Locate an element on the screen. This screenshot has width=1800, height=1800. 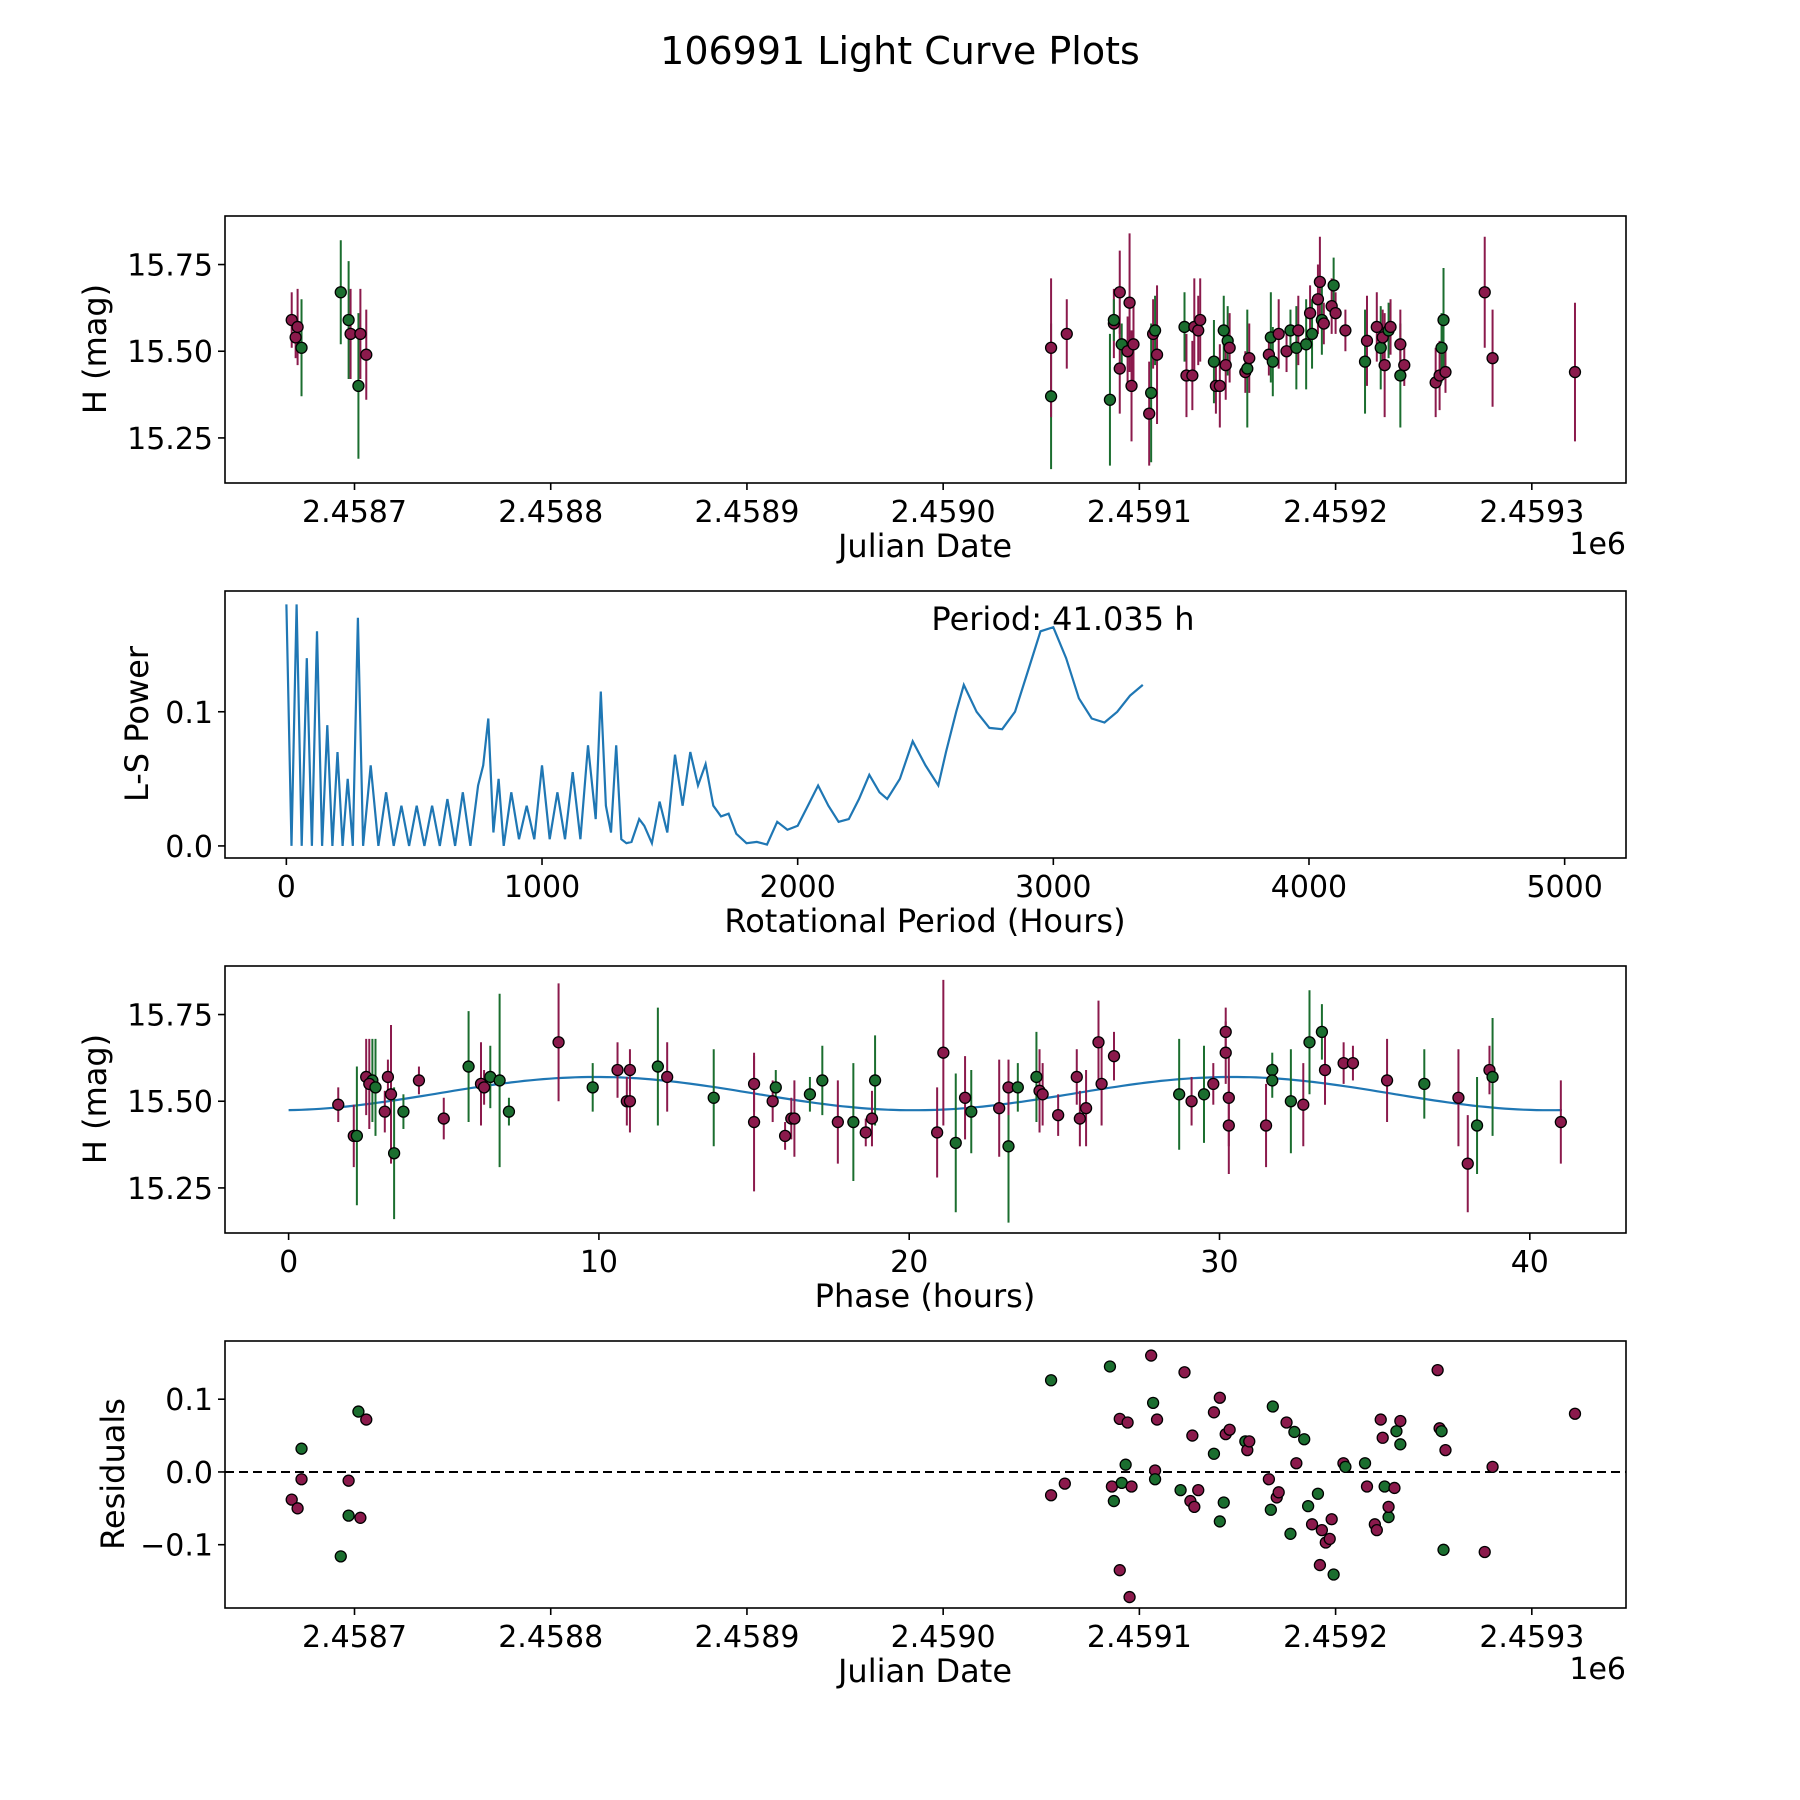
periodogram-ytick-label: 0.1 is located at coordinates (189, 713).